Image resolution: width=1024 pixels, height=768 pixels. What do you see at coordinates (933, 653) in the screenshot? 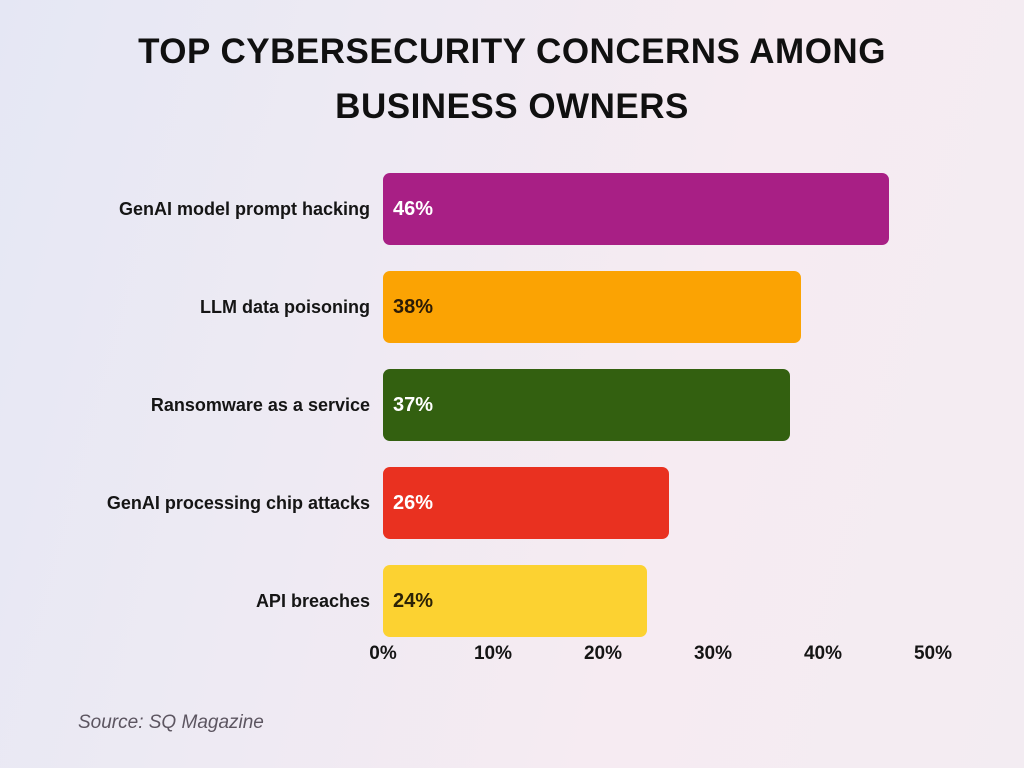
I see `x-axis-tick: 50%` at bounding box center [933, 653].